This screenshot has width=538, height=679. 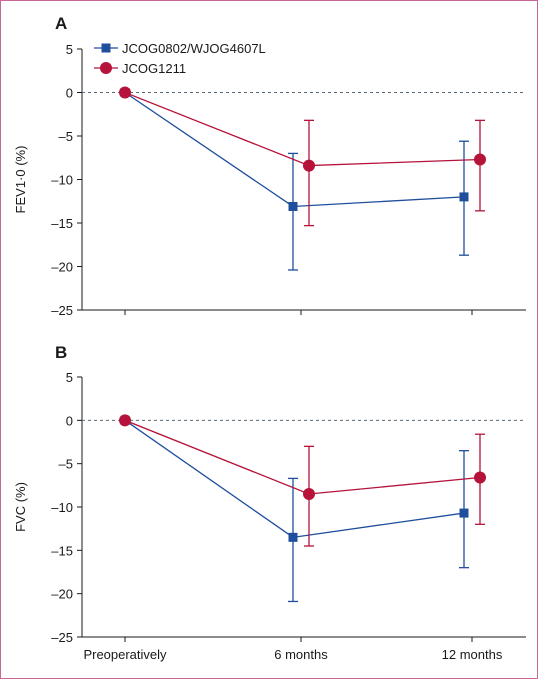 I want to click on legend-label: JCOG1211, so click(x=154, y=68).